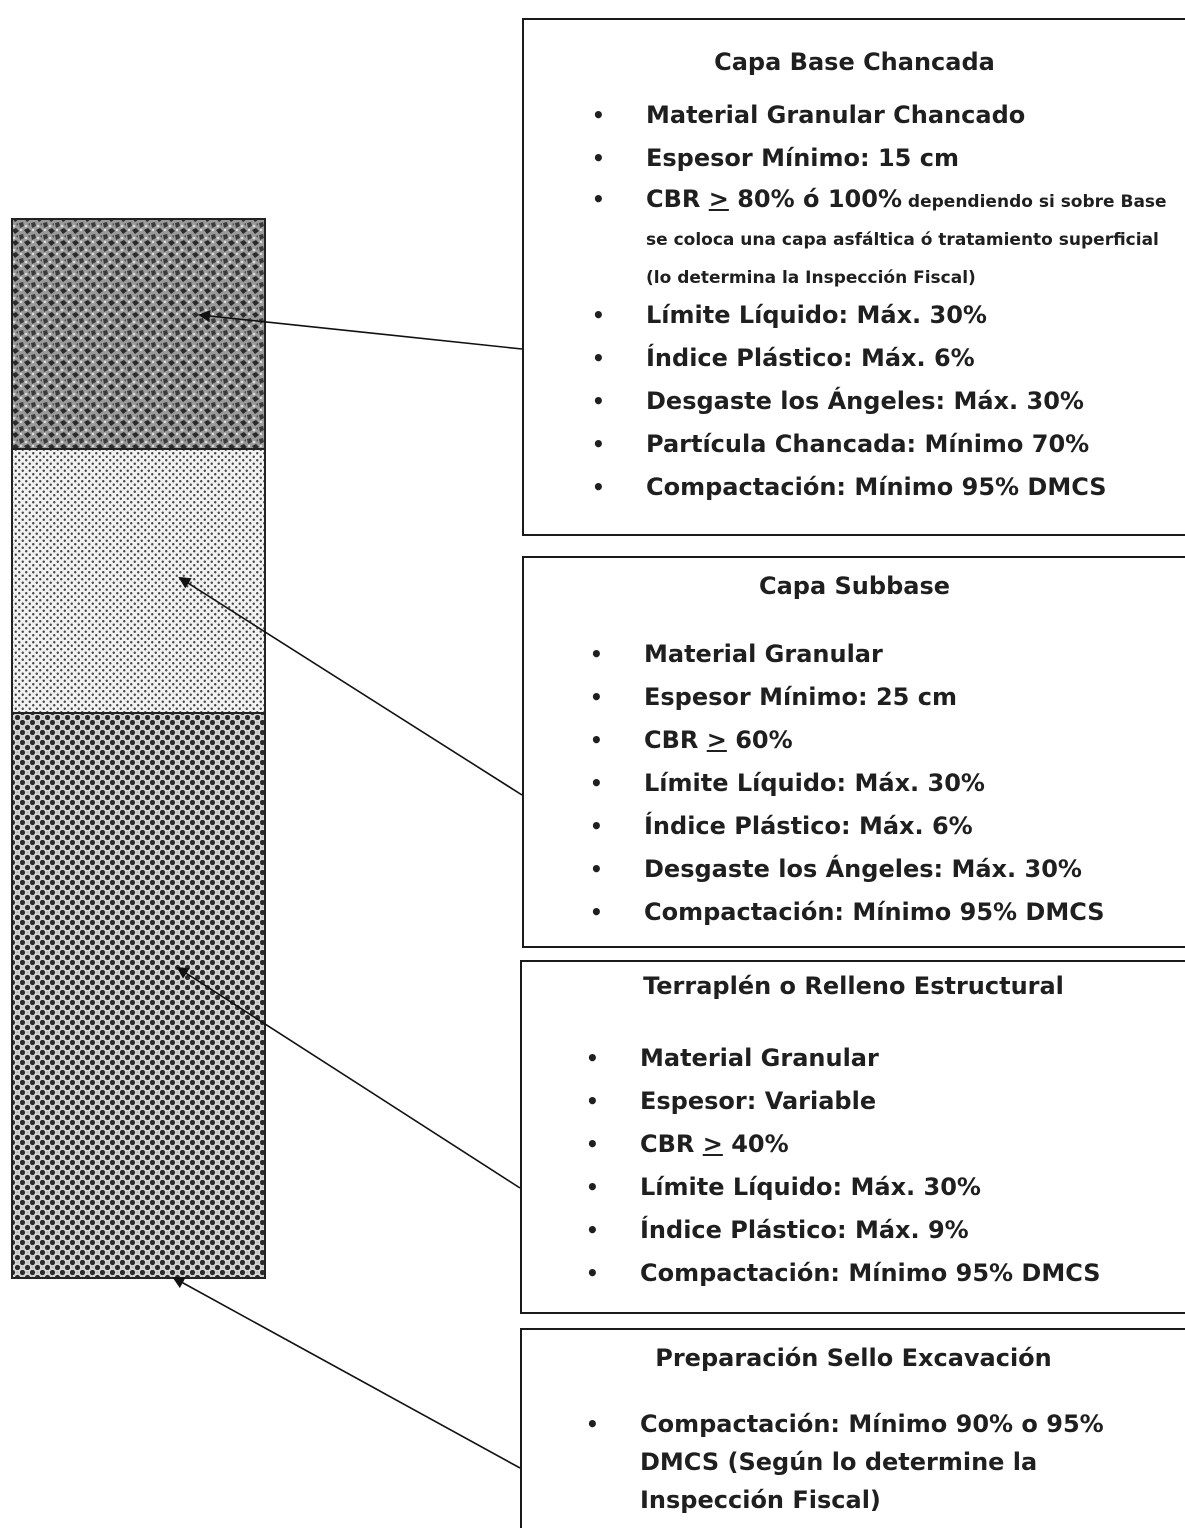  Describe the element at coordinates (350, 686) in the screenshot. I see `leader-line-subbase` at that location.